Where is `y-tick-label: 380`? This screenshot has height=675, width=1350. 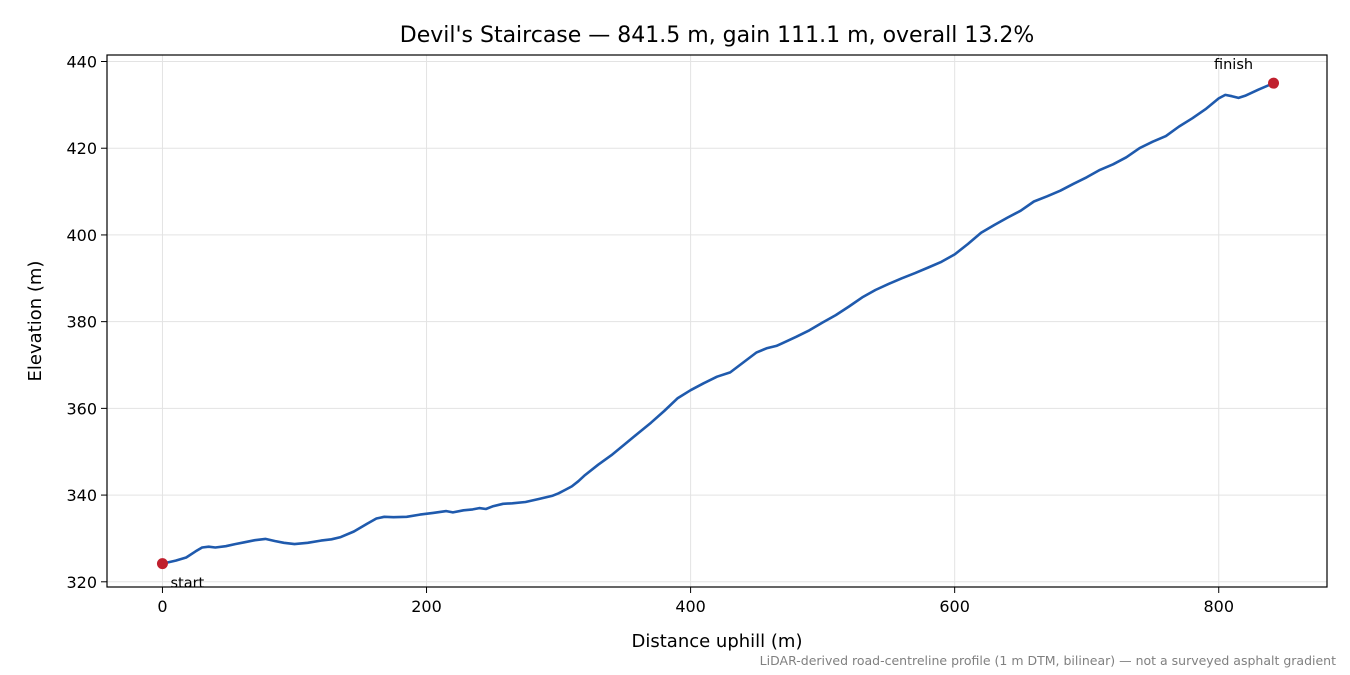 y-tick-label: 380 is located at coordinates (81, 322).